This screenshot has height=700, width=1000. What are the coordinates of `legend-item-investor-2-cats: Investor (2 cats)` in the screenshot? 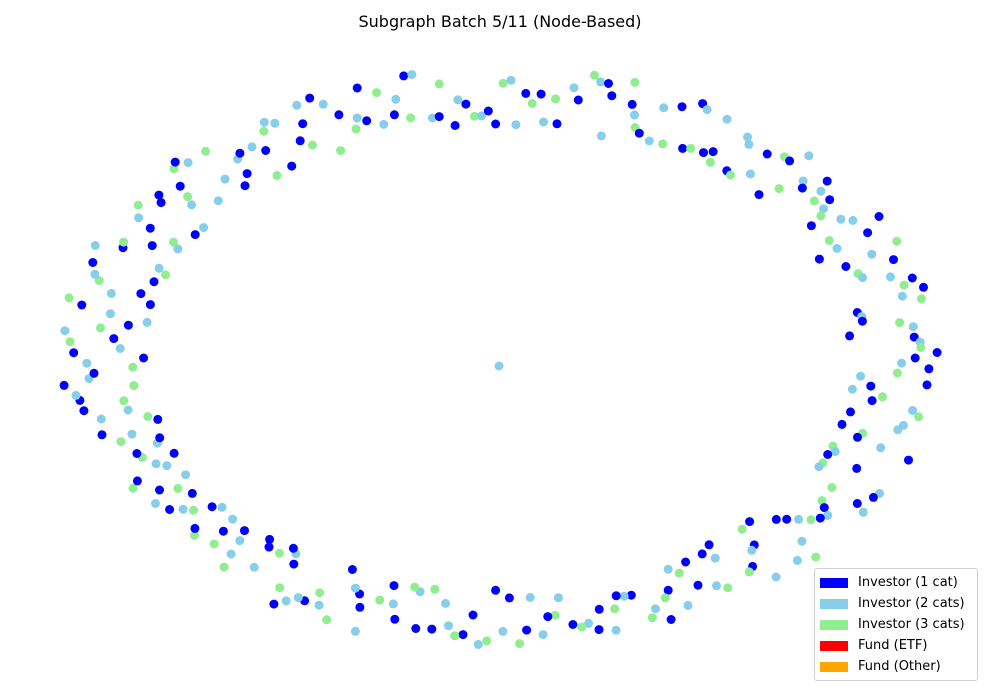 It's located at (895, 603).